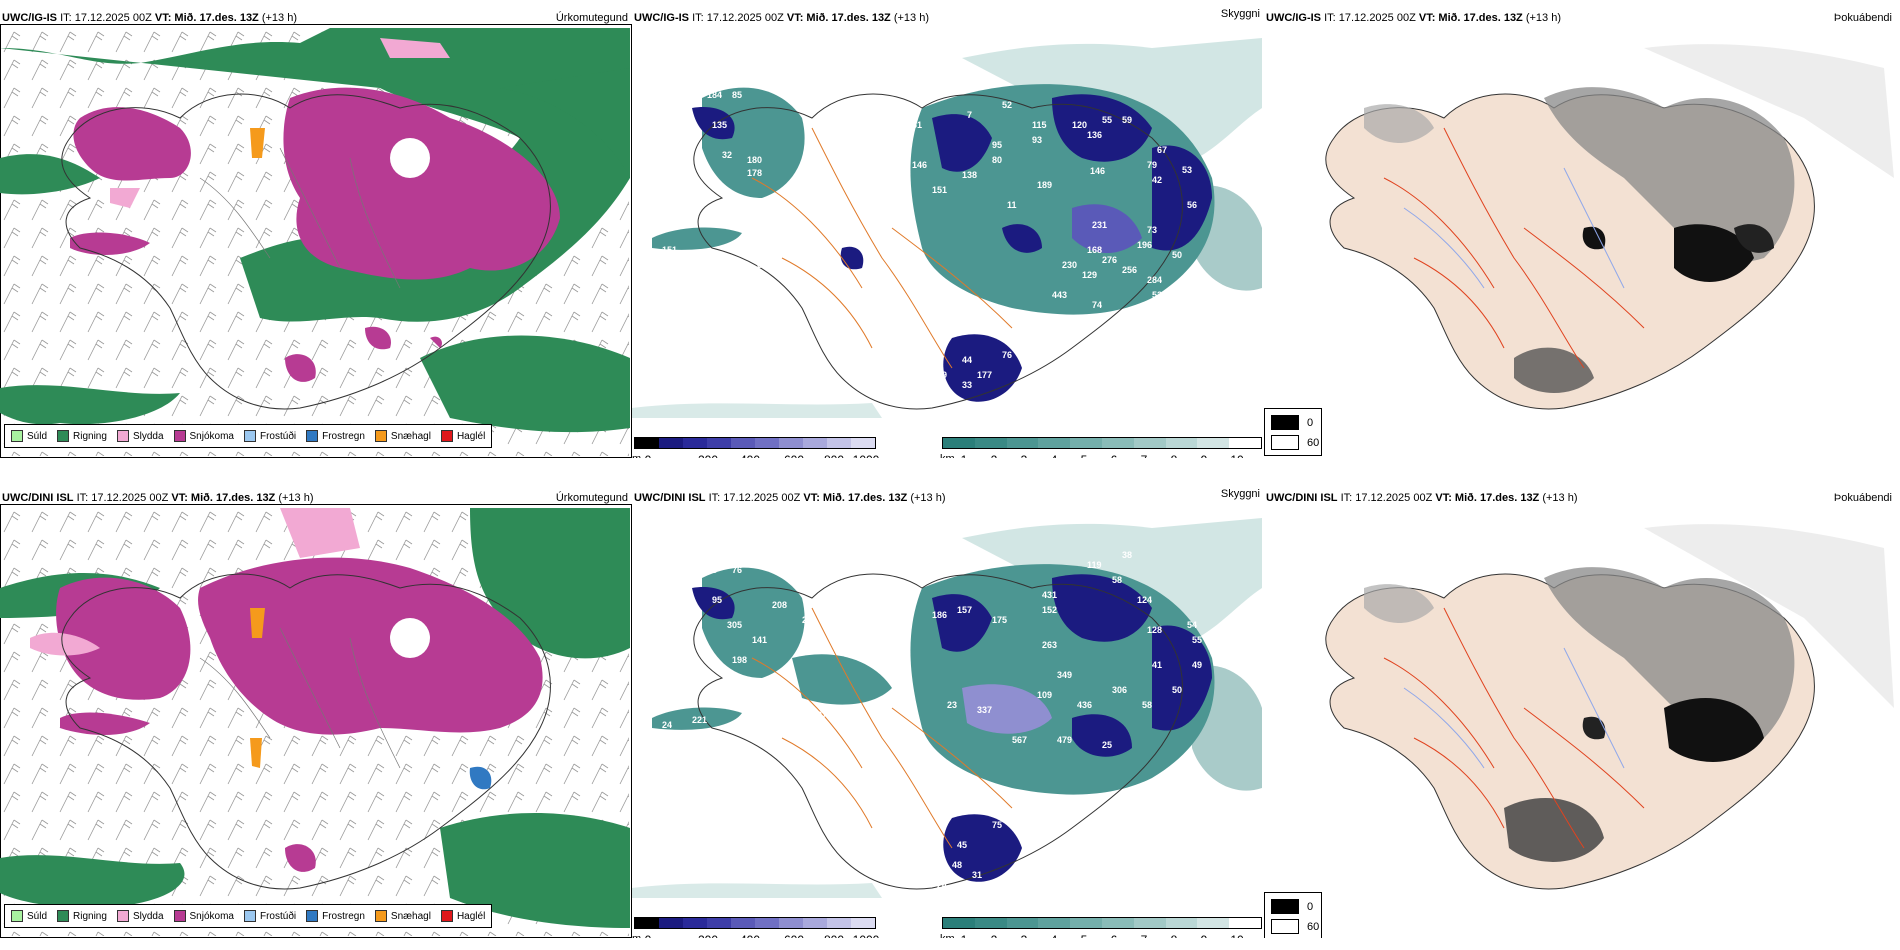 The image size is (1900, 950). I want to click on svg-text: 52, so click(1007, 105).